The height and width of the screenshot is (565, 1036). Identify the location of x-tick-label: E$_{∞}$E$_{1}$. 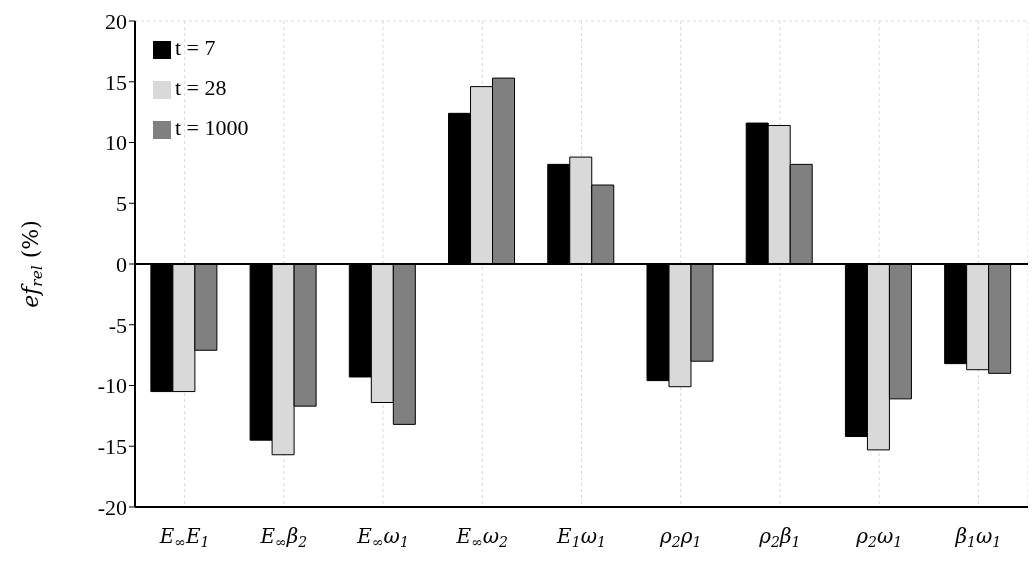
(184, 537).